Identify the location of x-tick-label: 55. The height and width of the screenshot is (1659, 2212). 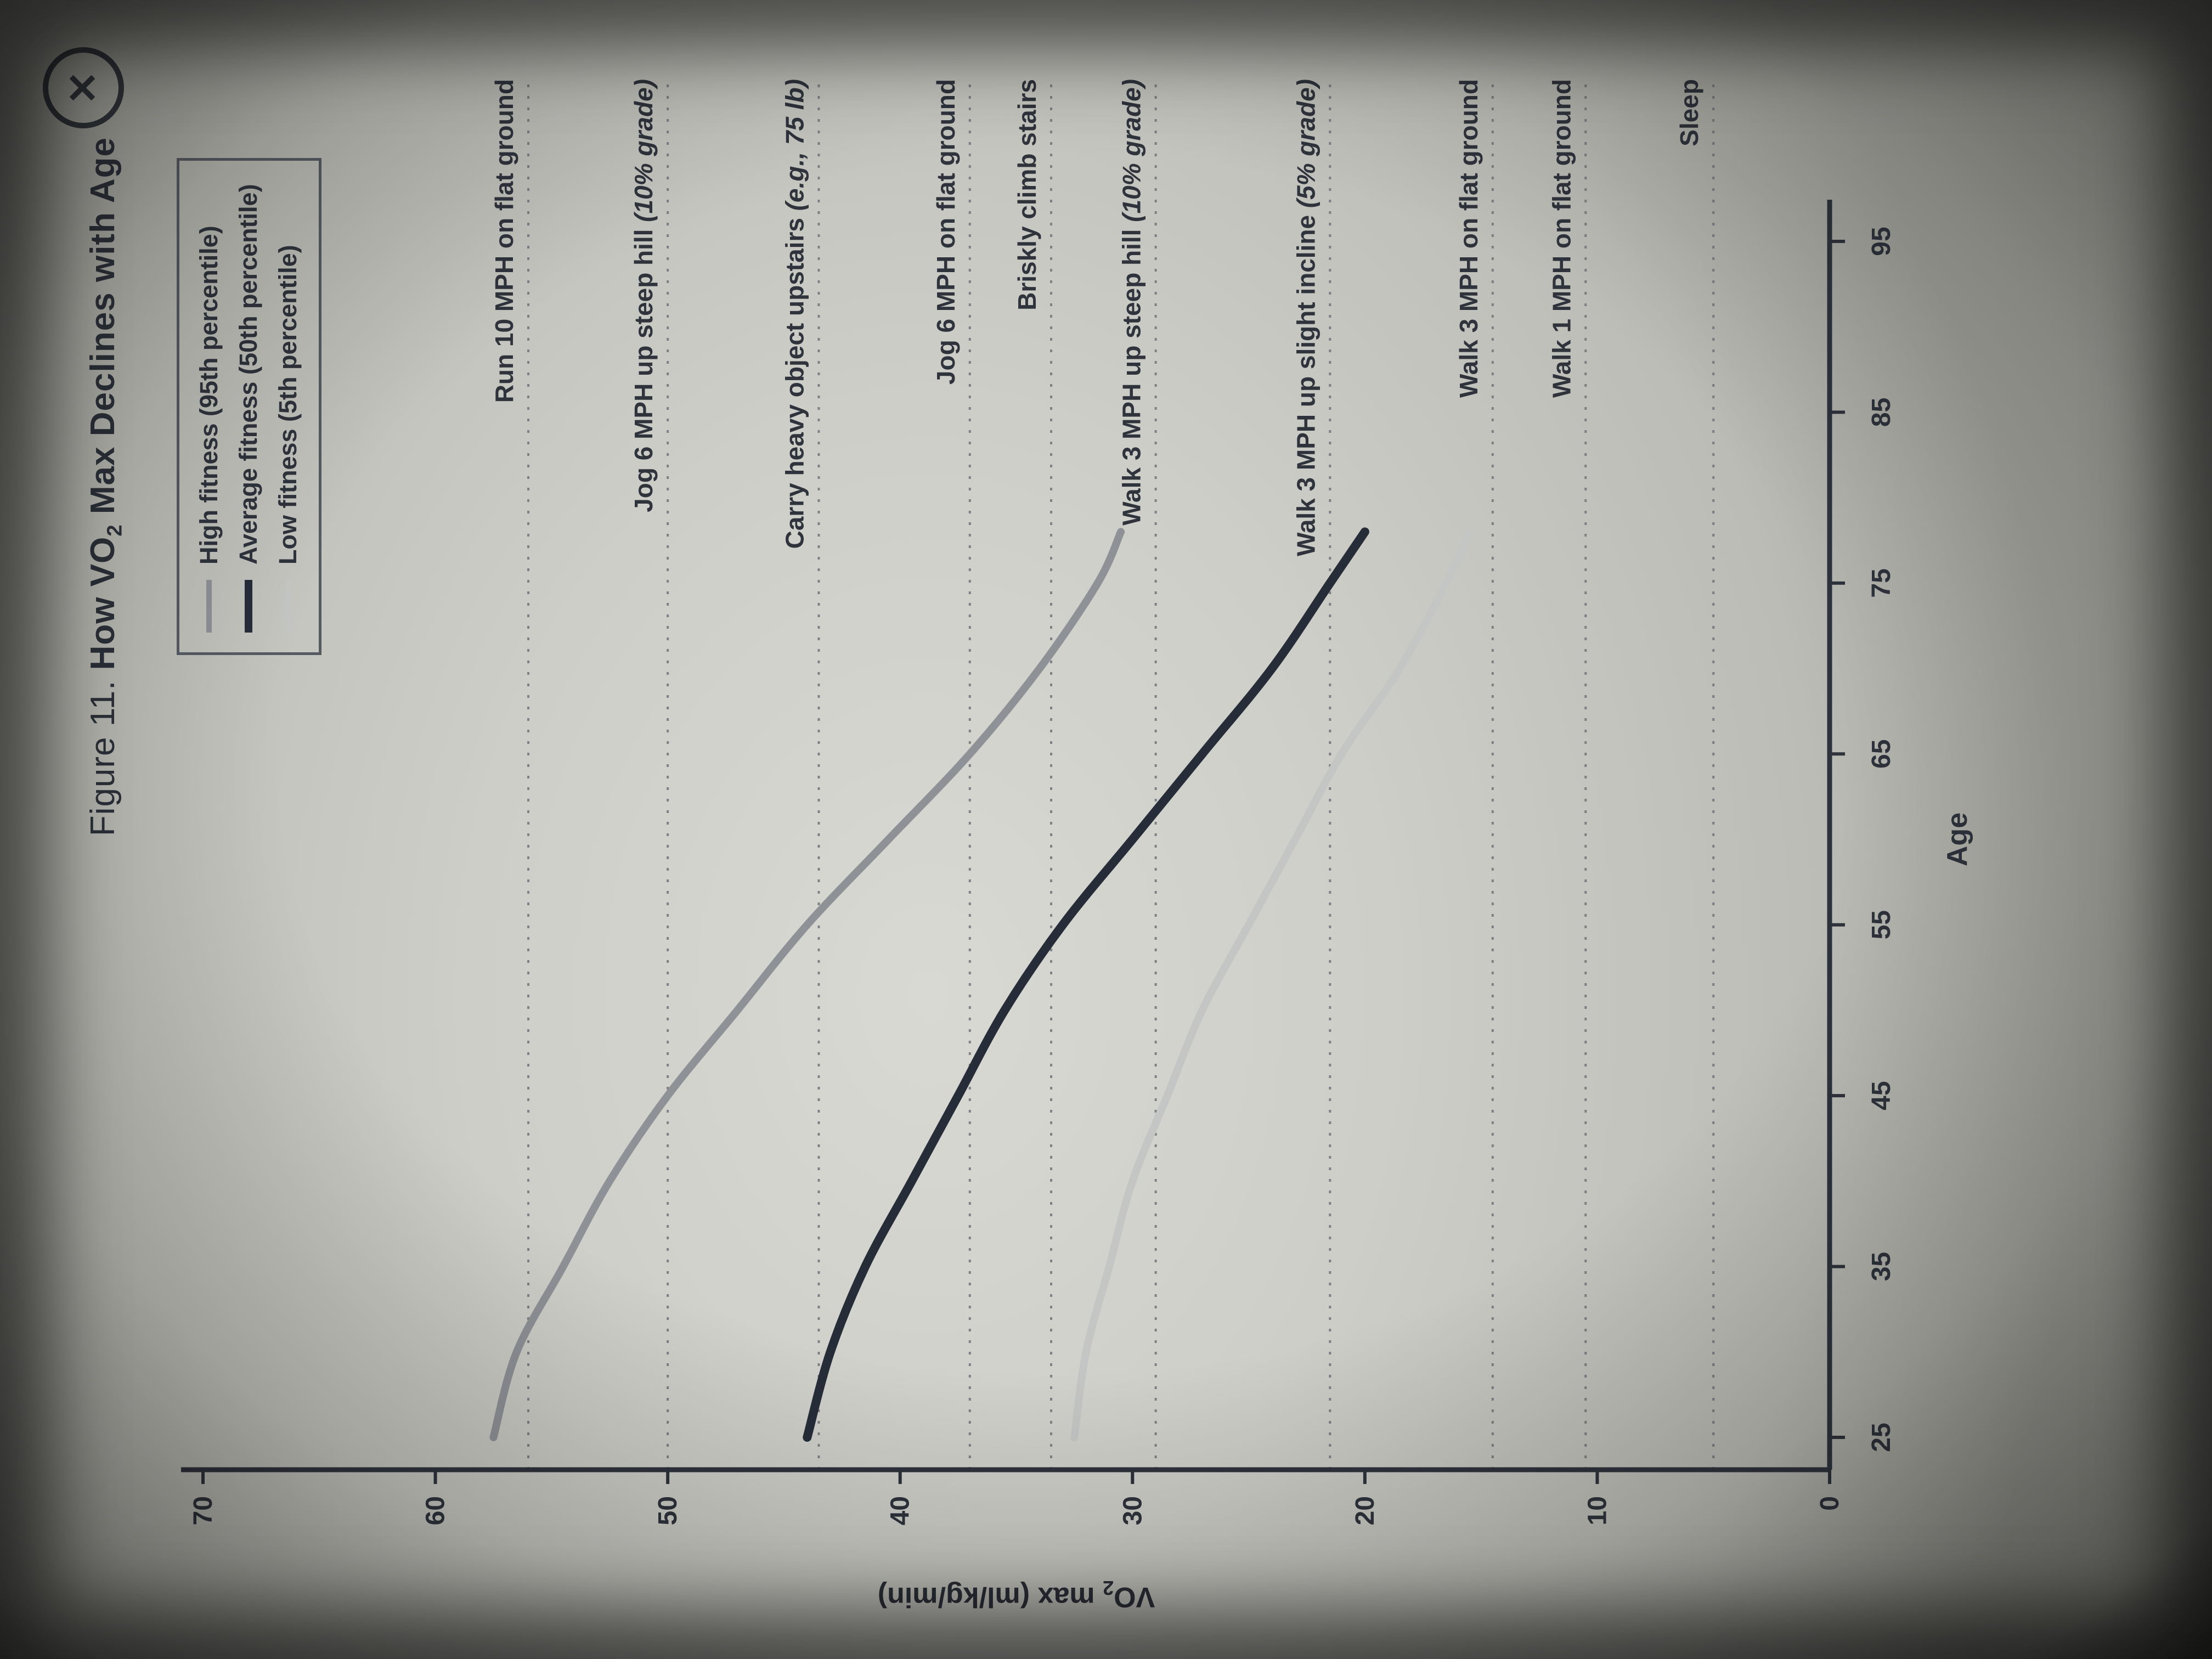
(1881, 924).